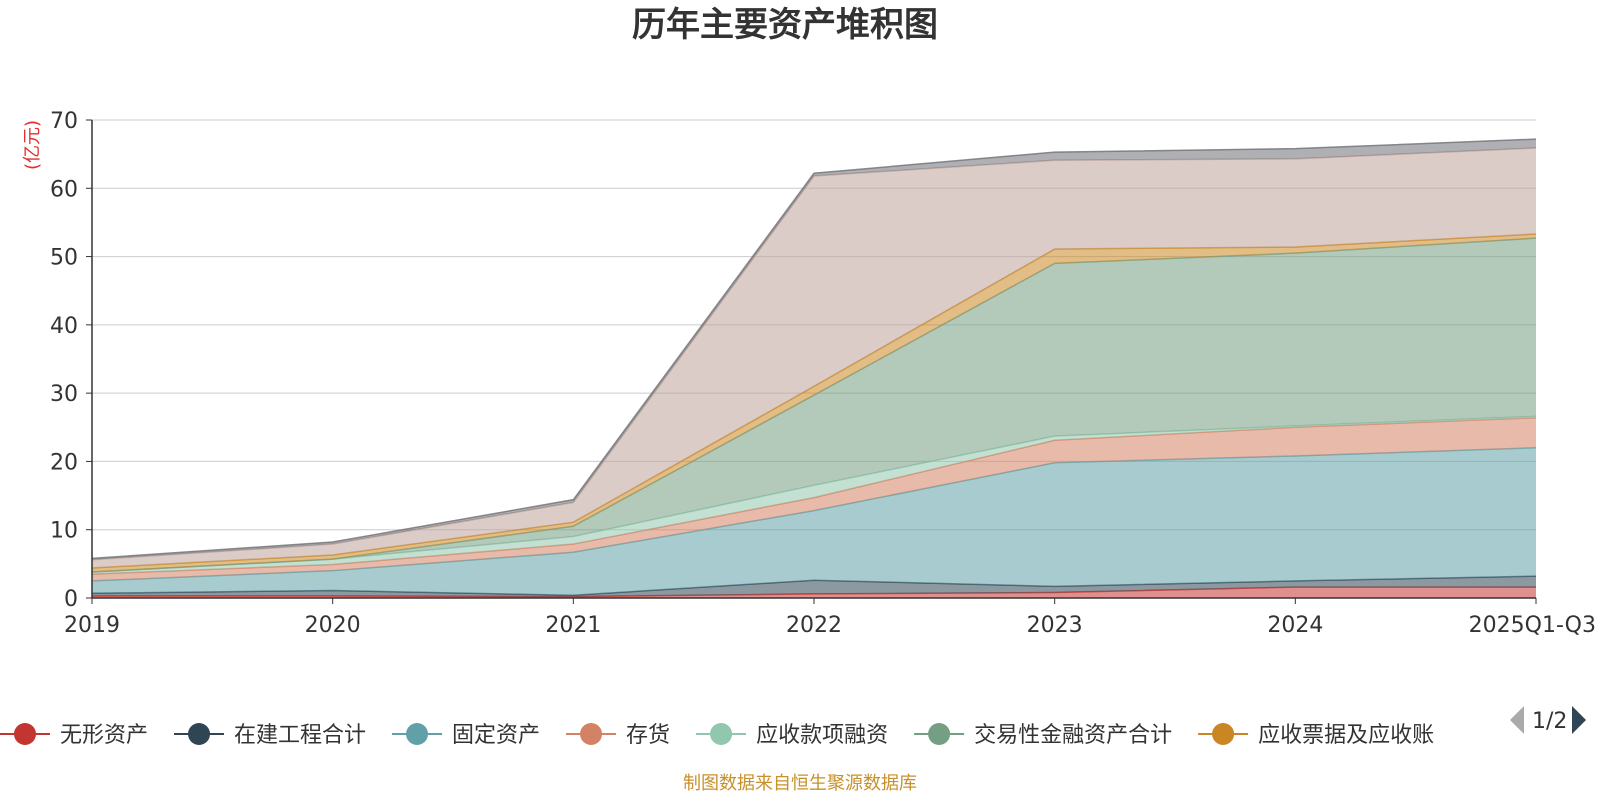 This screenshot has width=1600, height=800. Describe the element at coordinates (822, 735) in the screenshot. I see `legend-label: 应收款项融资` at that location.